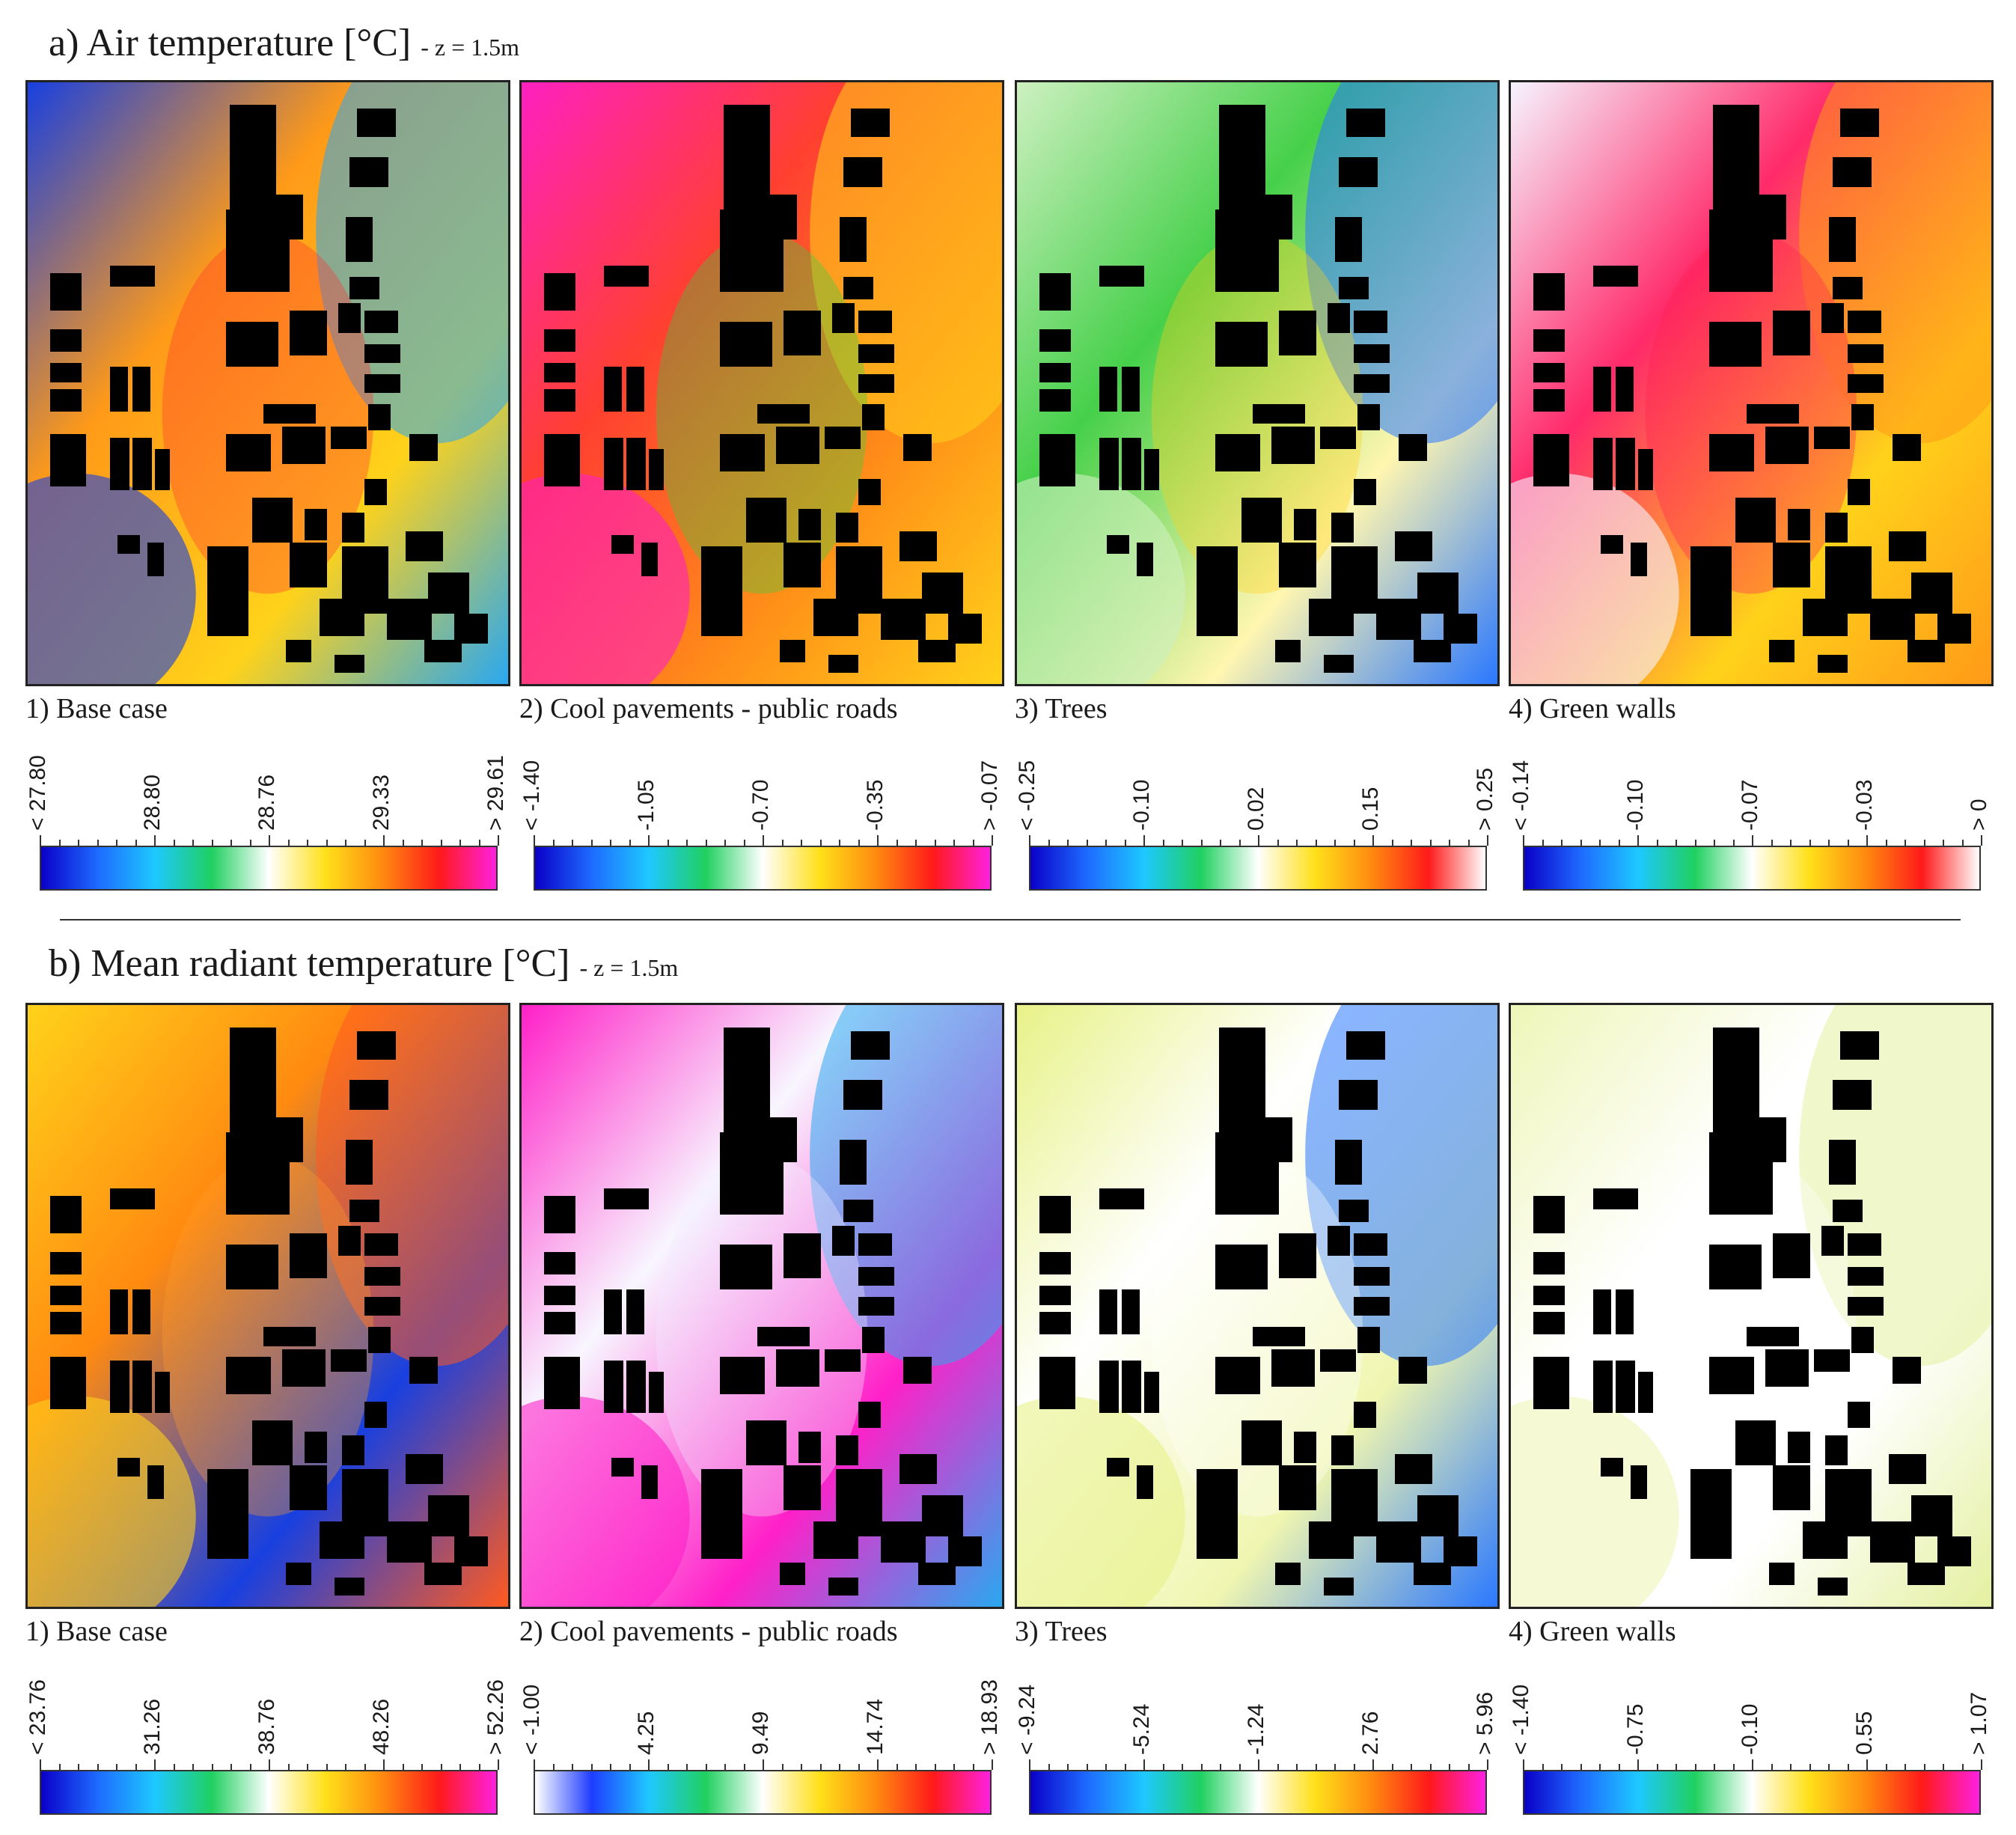  I want to click on colorbar-label-4: -0.03, so click(1864, 805).